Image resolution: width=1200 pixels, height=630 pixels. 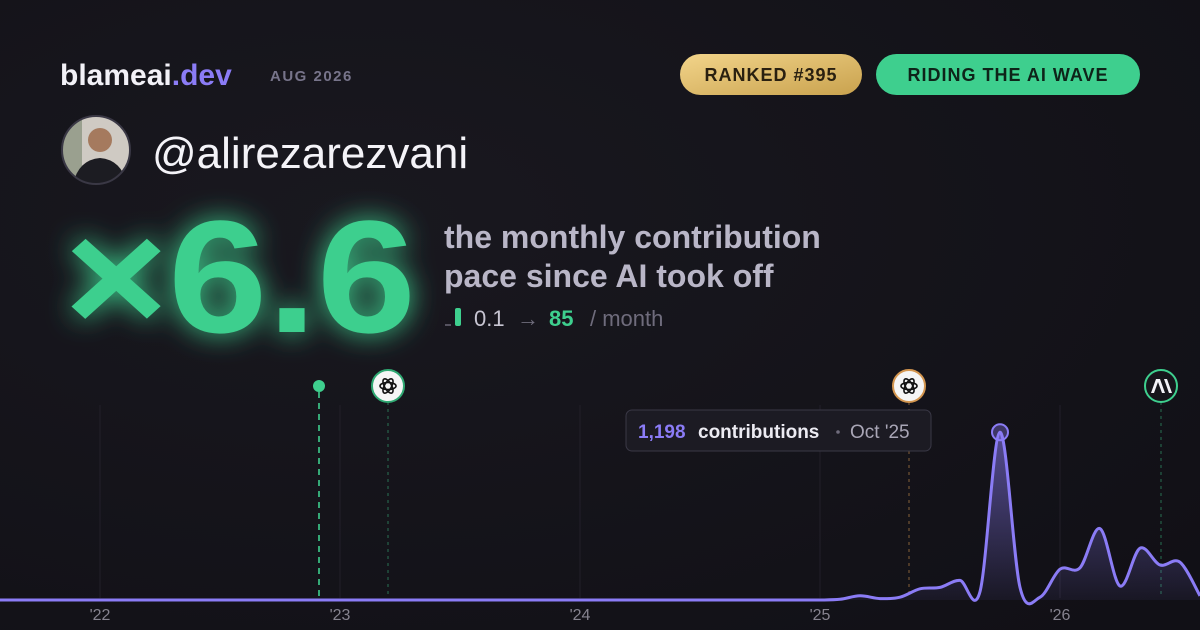 I want to click on badge-rank, so click(x=771, y=74).